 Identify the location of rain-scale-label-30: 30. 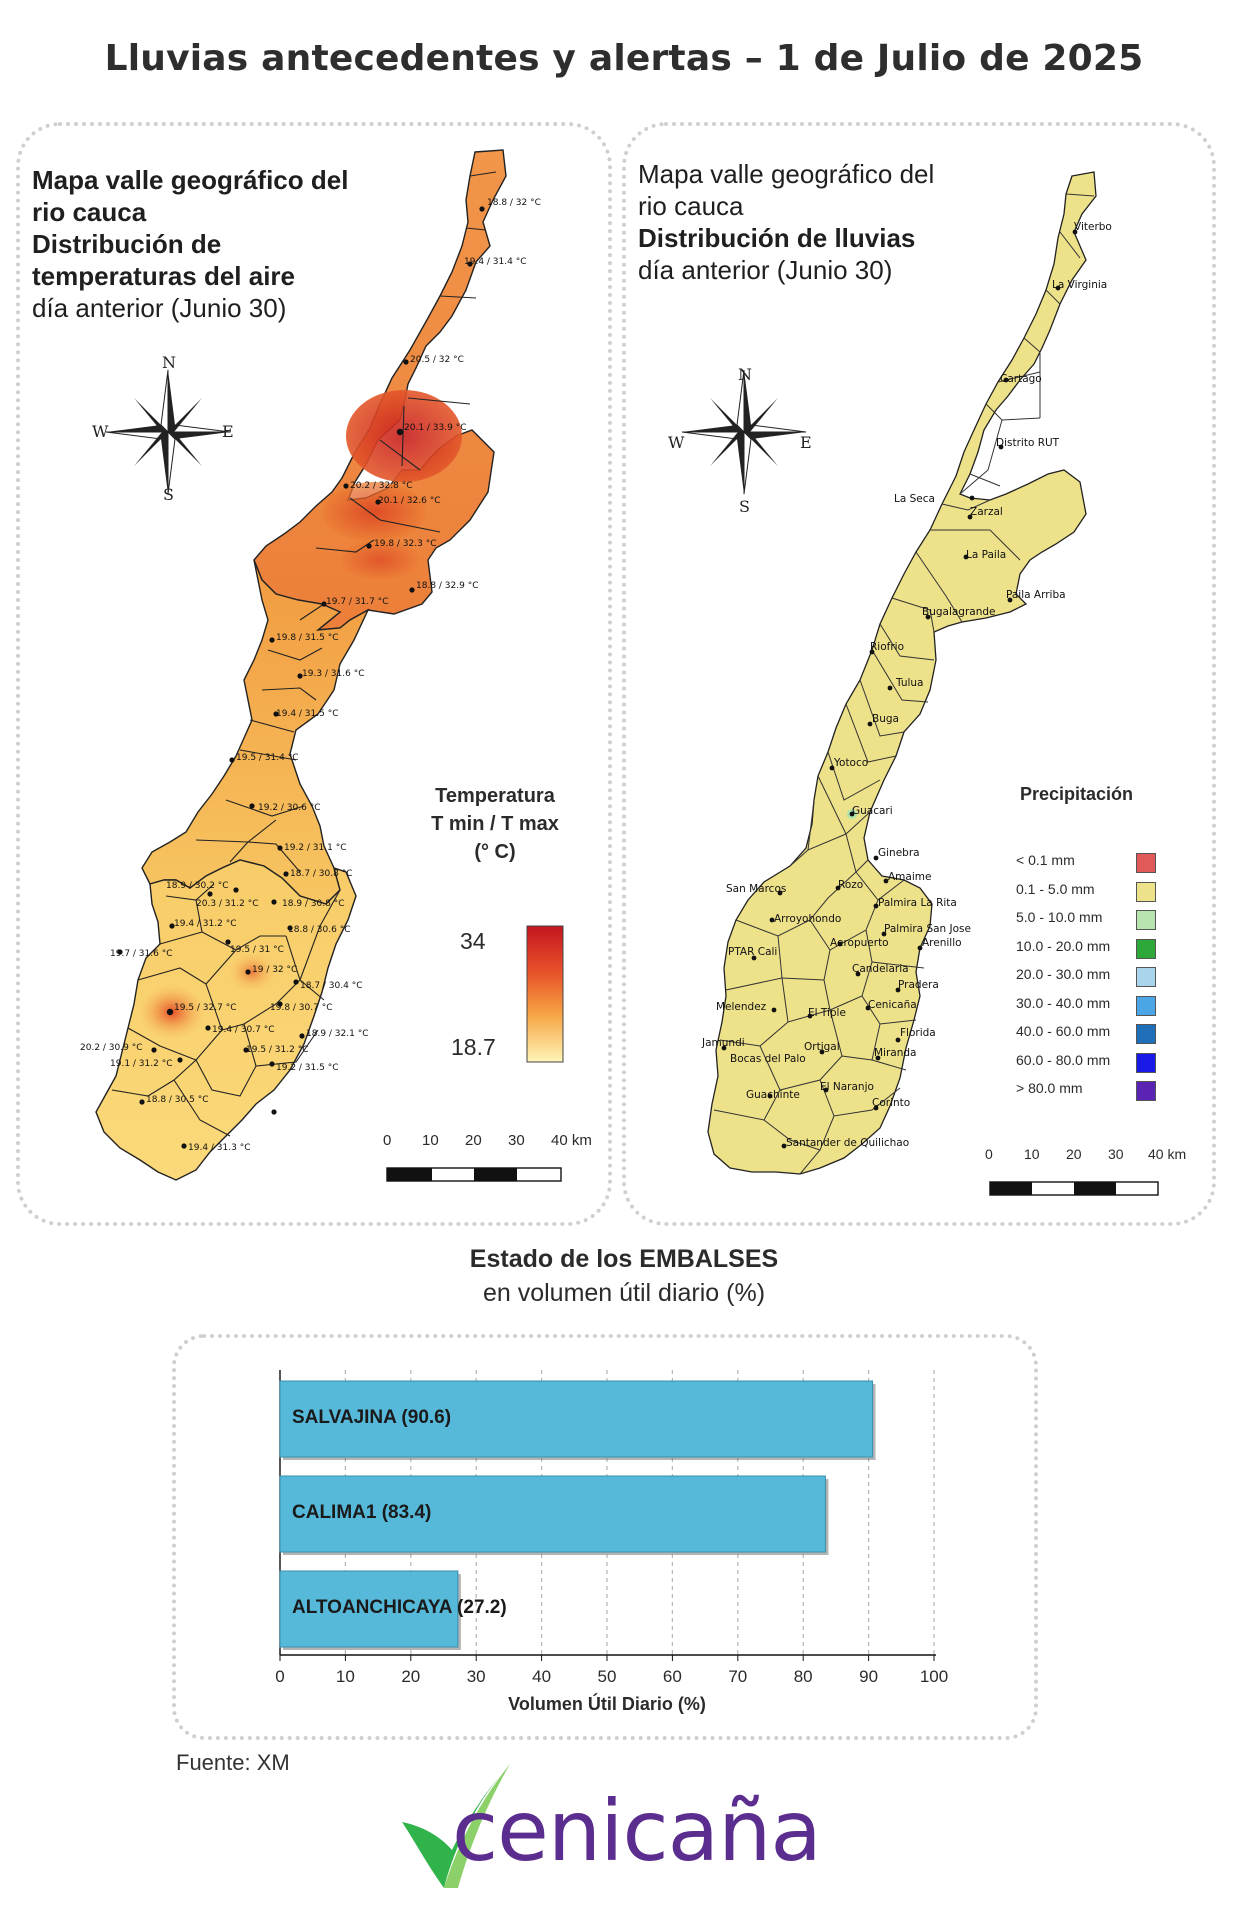
(1116, 1154).